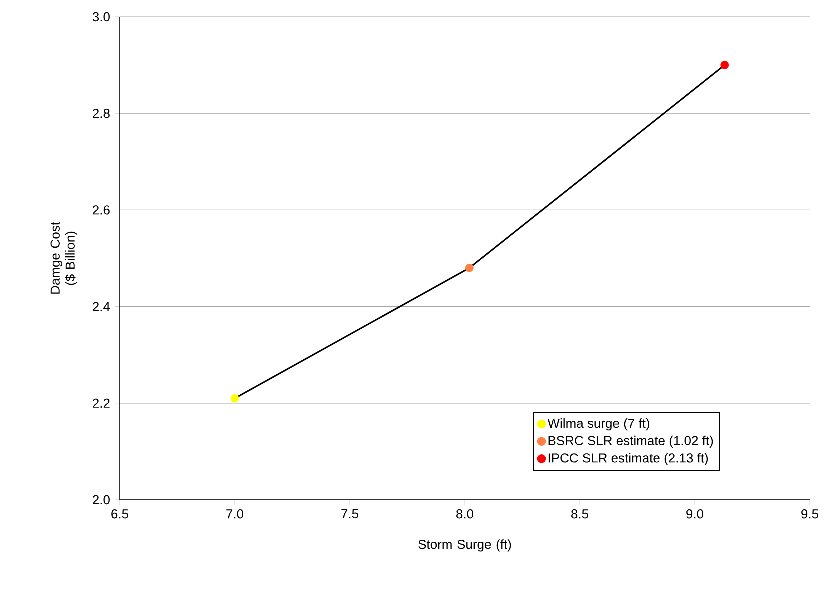 This screenshot has width=825, height=610. Describe the element at coordinates (64, 258) in the screenshot. I see `y-axis-title: Damge Cost ($ Billion)` at that location.